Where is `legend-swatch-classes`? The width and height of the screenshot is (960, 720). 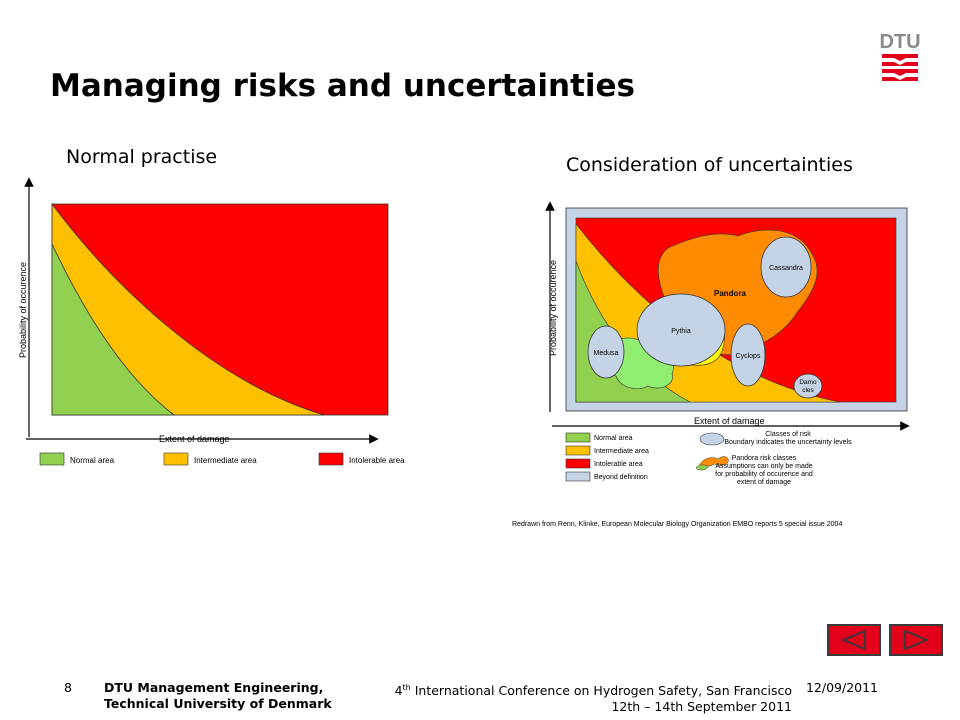
legend-swatch-classes is located at coordinates (712, 439).